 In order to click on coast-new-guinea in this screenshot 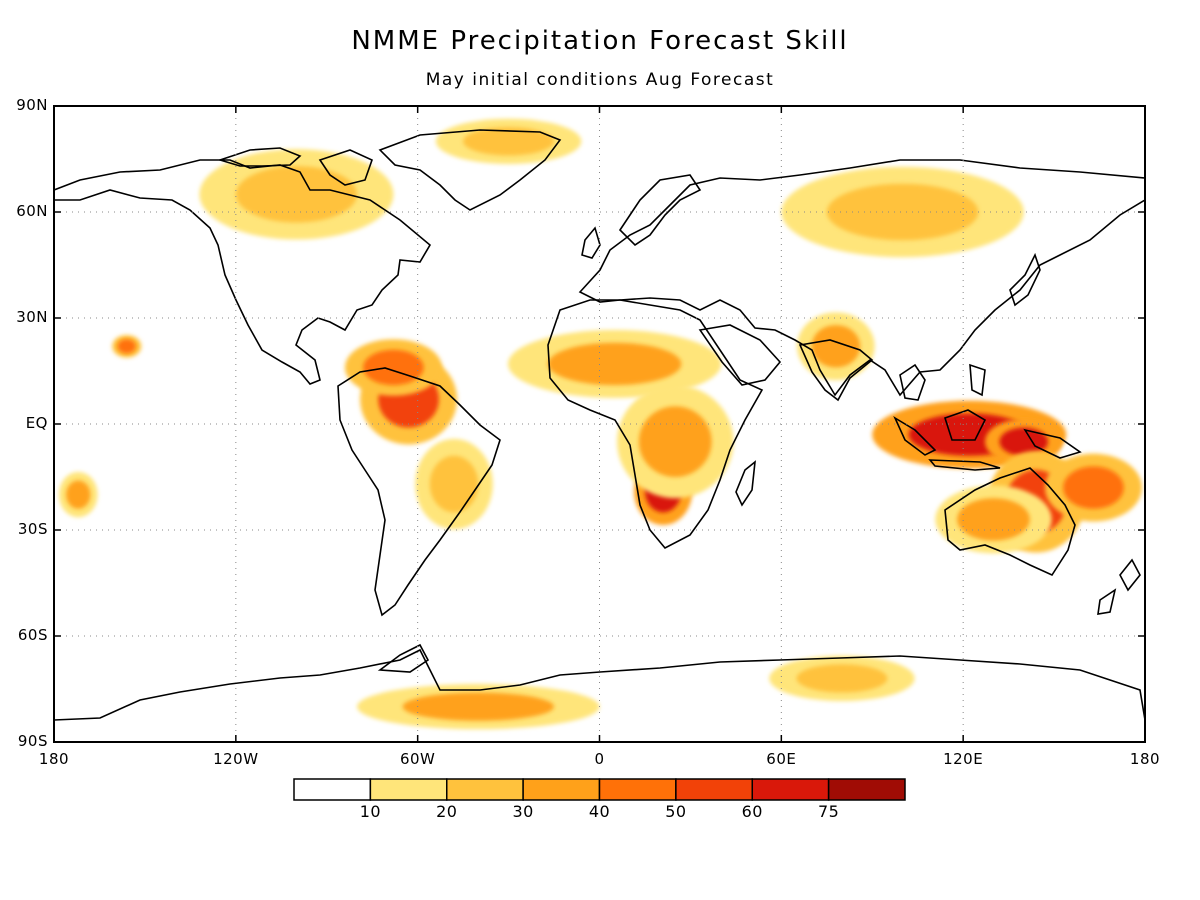, I will do `click(1052, 443)`.